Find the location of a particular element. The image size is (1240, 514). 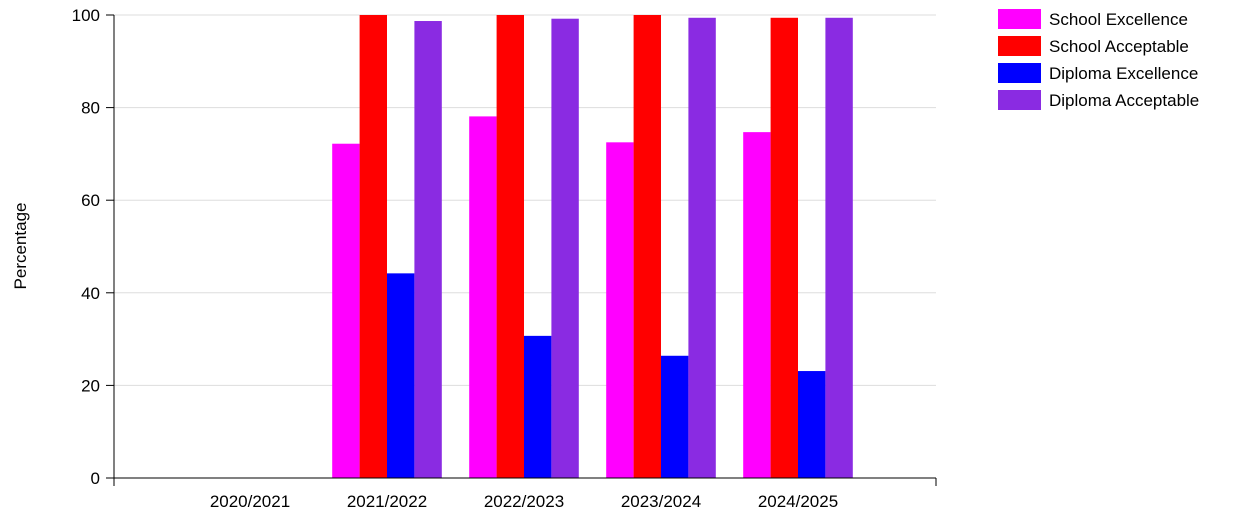

y-tick-label: 80 is located at coordinates (90, 108).